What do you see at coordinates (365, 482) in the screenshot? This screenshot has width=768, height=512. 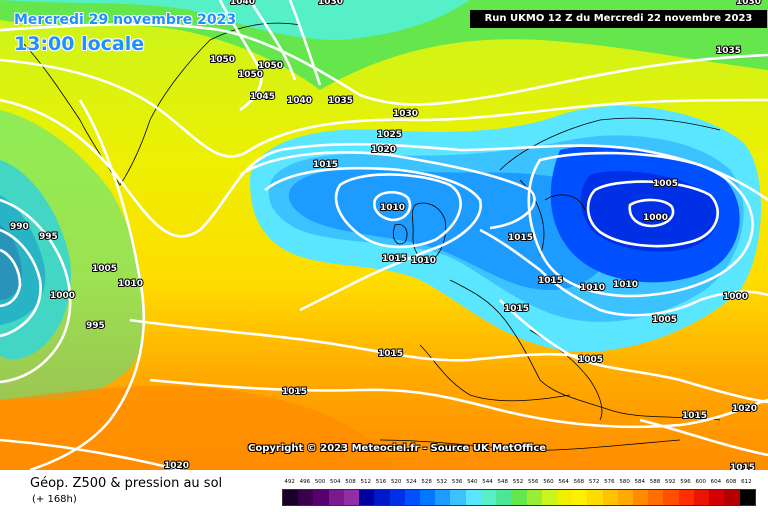 I see `scale-label: 512` at bounding box center [365, 482].